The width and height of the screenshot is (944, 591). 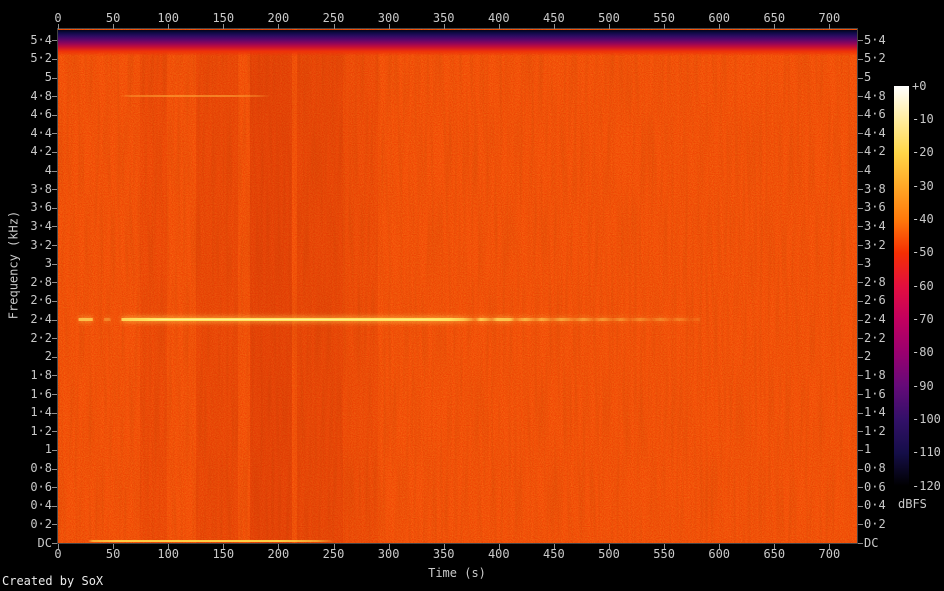 I want to click on freq-tick-label-right: 1, so click(x=868, y=449).